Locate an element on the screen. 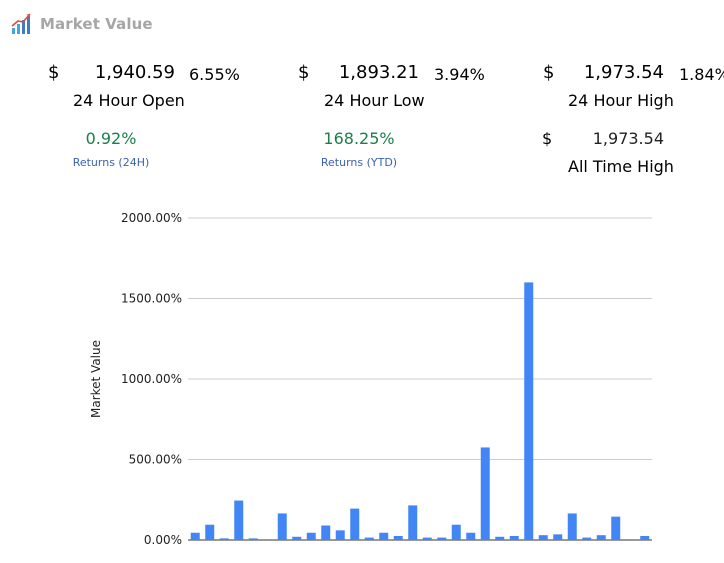  y-tick-label: 1500.00% is located at coordinates (151, 299).